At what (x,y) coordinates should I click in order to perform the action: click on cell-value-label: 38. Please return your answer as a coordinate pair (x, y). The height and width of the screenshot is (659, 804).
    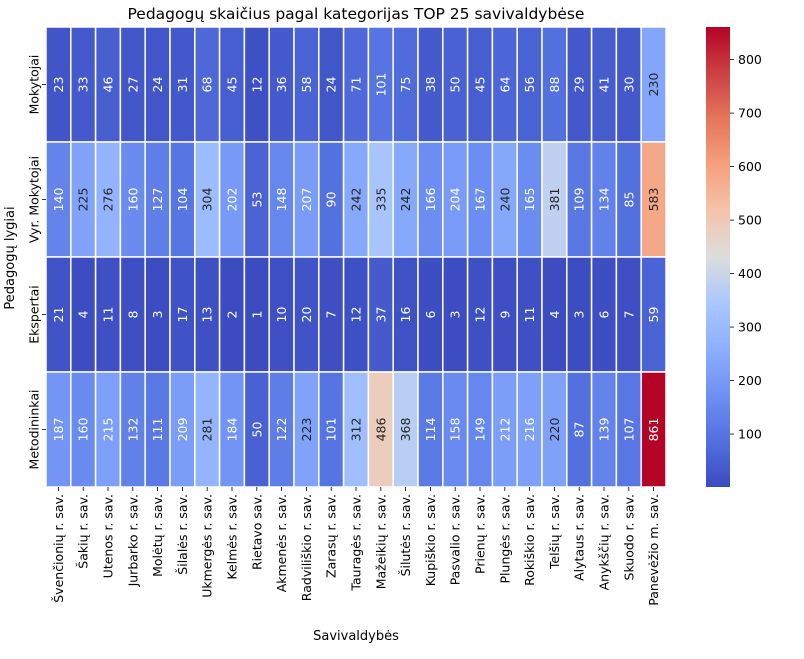
    Looking at the image, I should click on (430, 85).